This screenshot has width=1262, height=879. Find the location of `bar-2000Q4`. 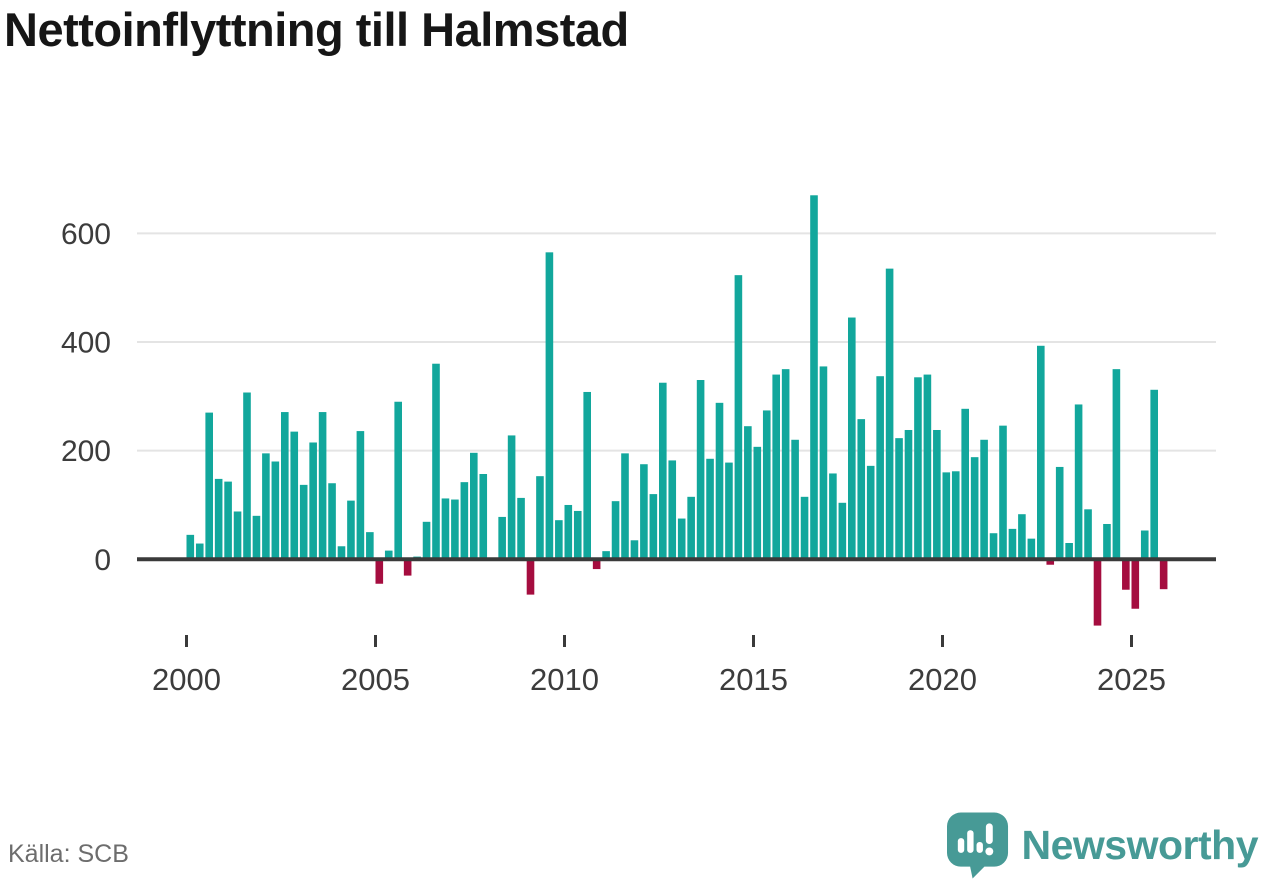

bar-2000Q4 is located at coordinates (218, 519).